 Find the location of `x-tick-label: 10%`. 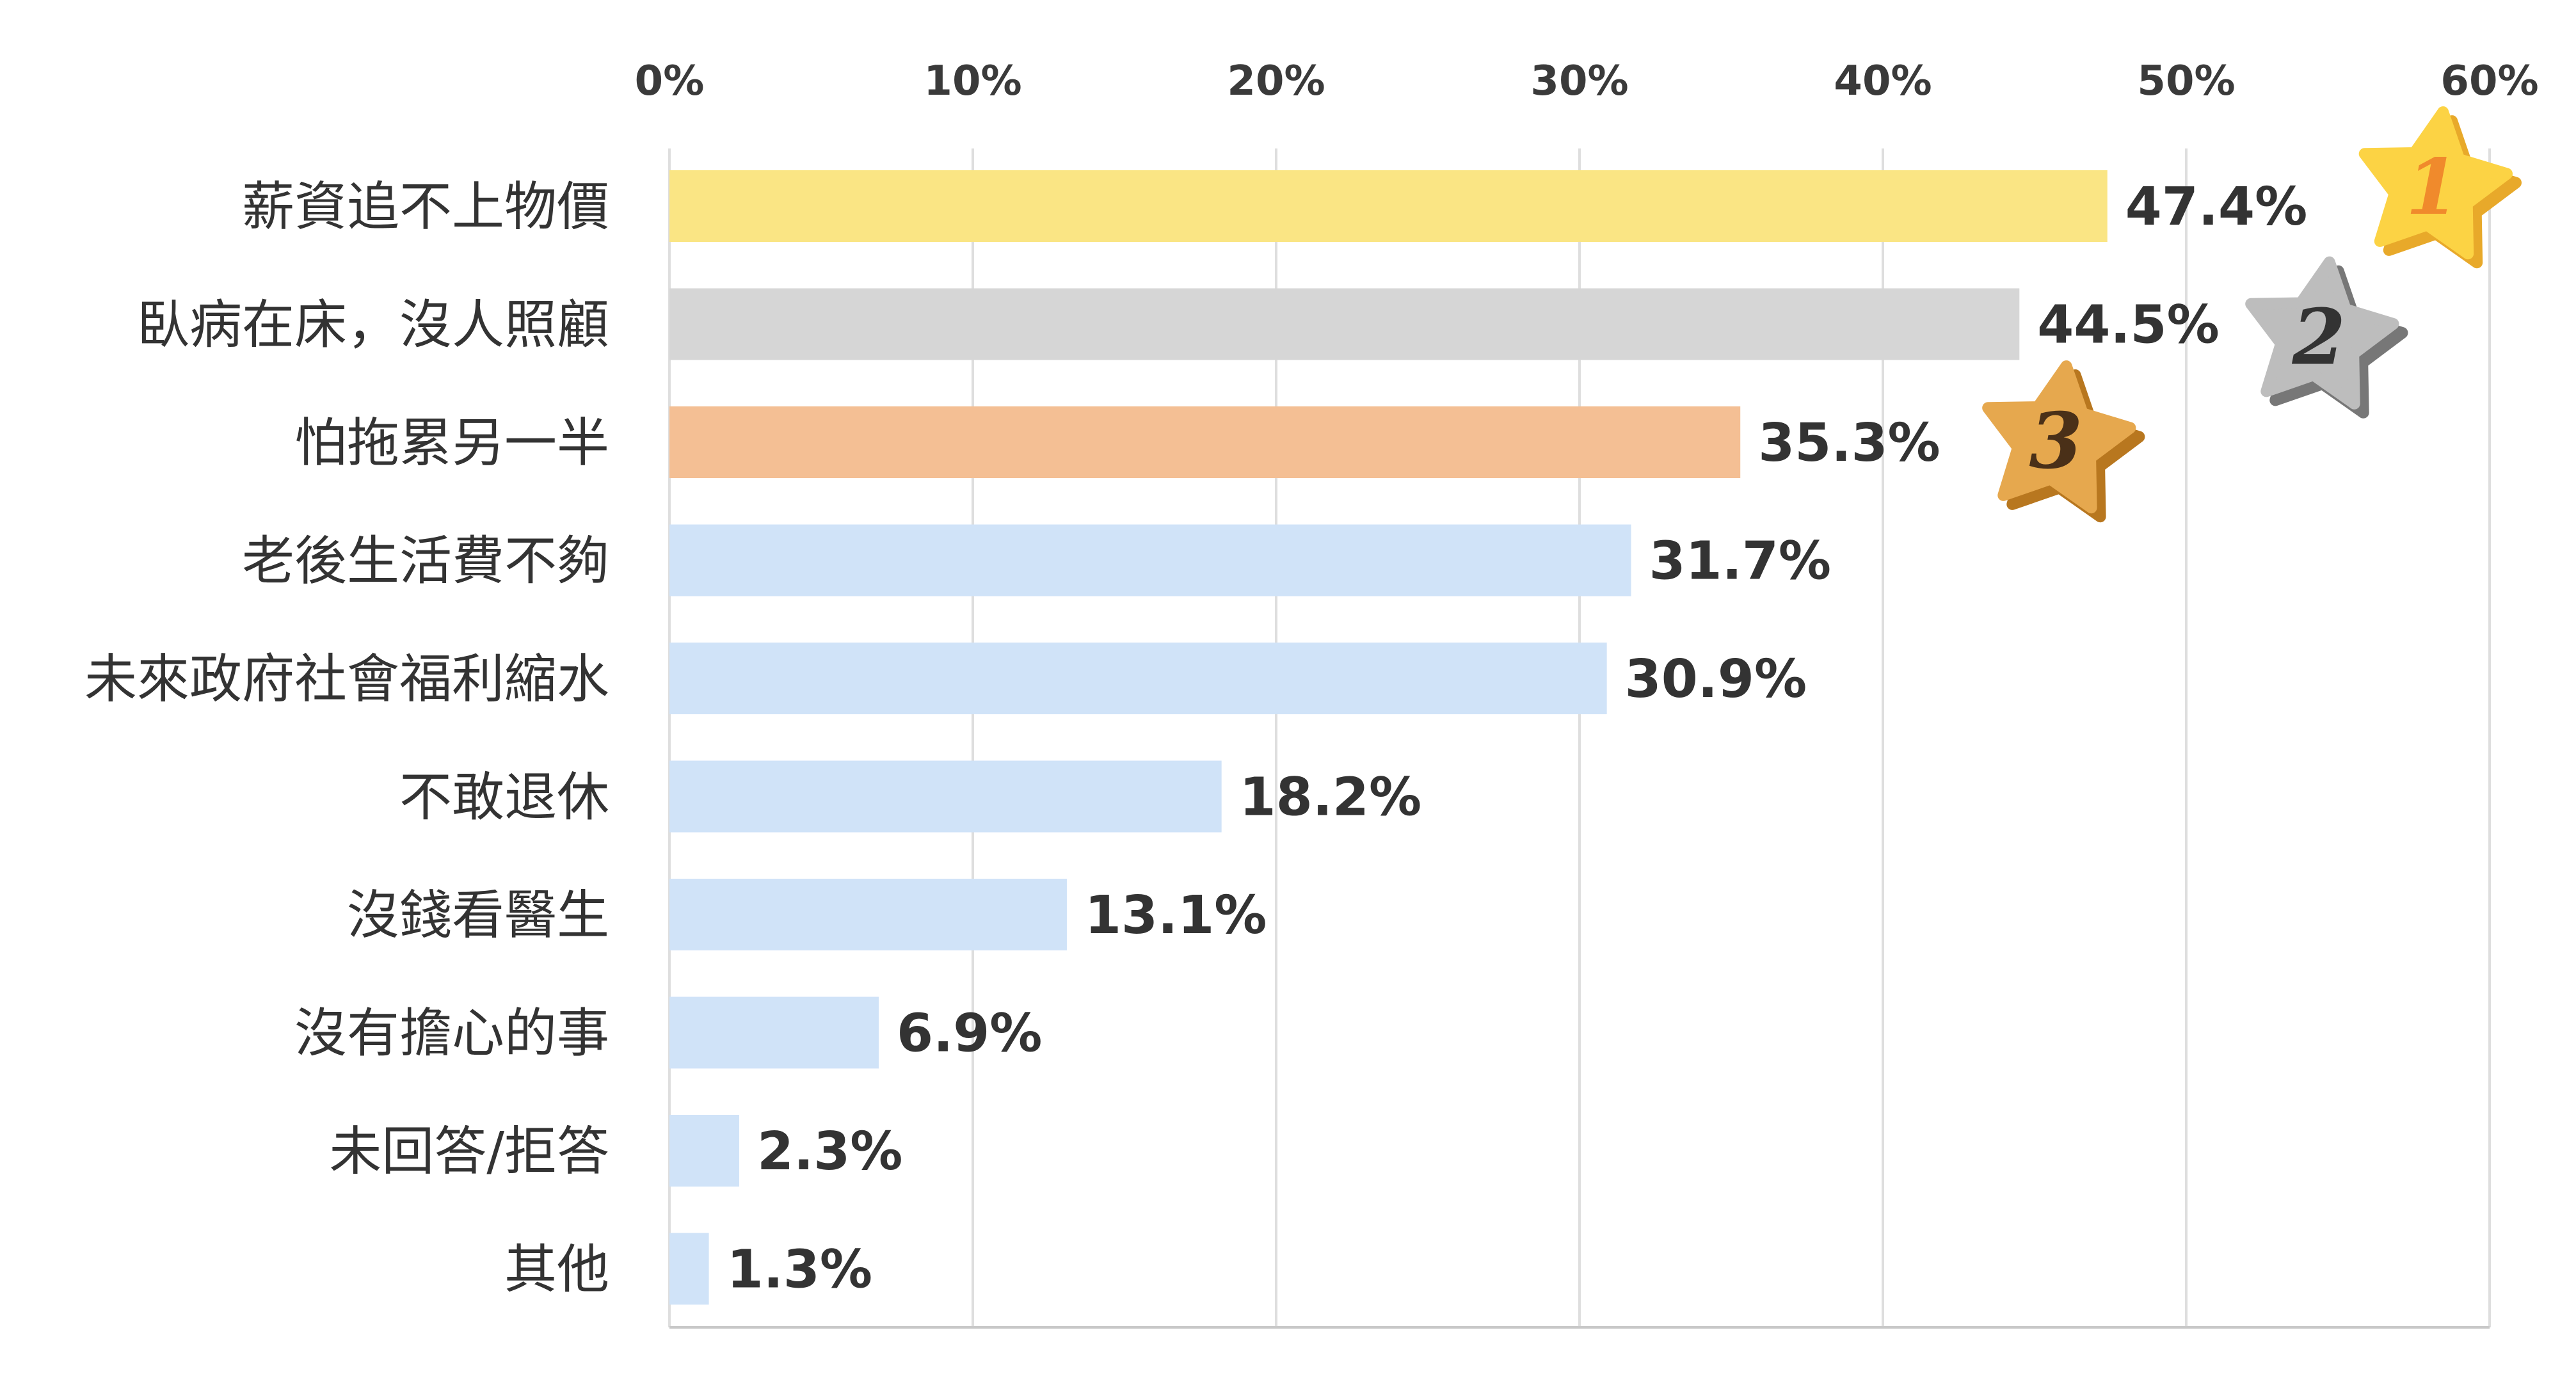

x-tick-label: 10% is located at coordinates (972, 81).